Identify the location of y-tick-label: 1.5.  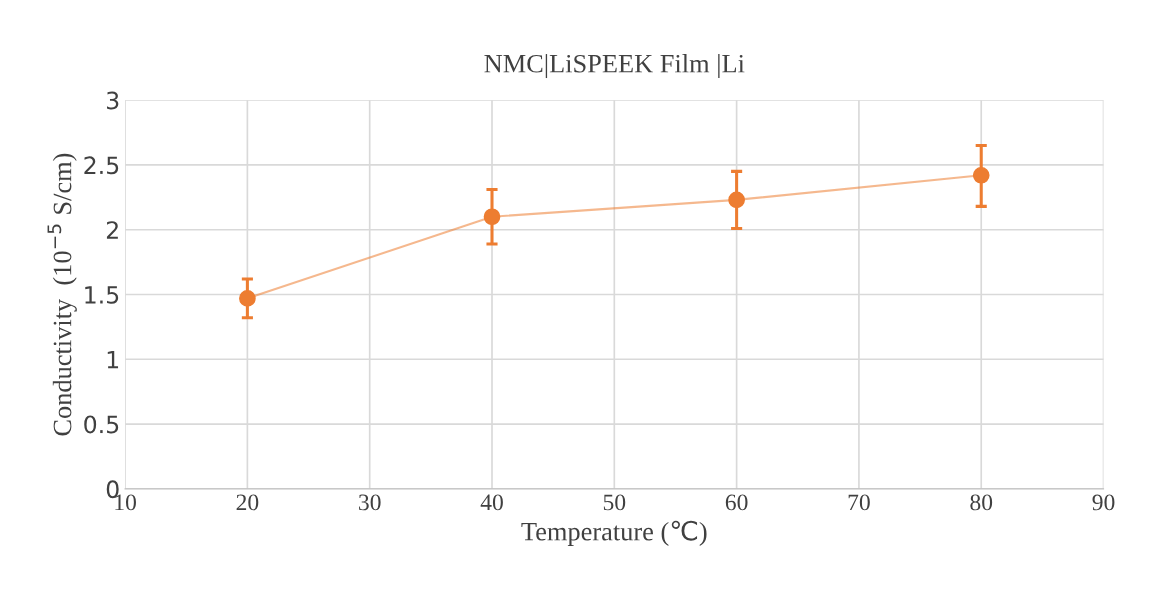
(102, 295).